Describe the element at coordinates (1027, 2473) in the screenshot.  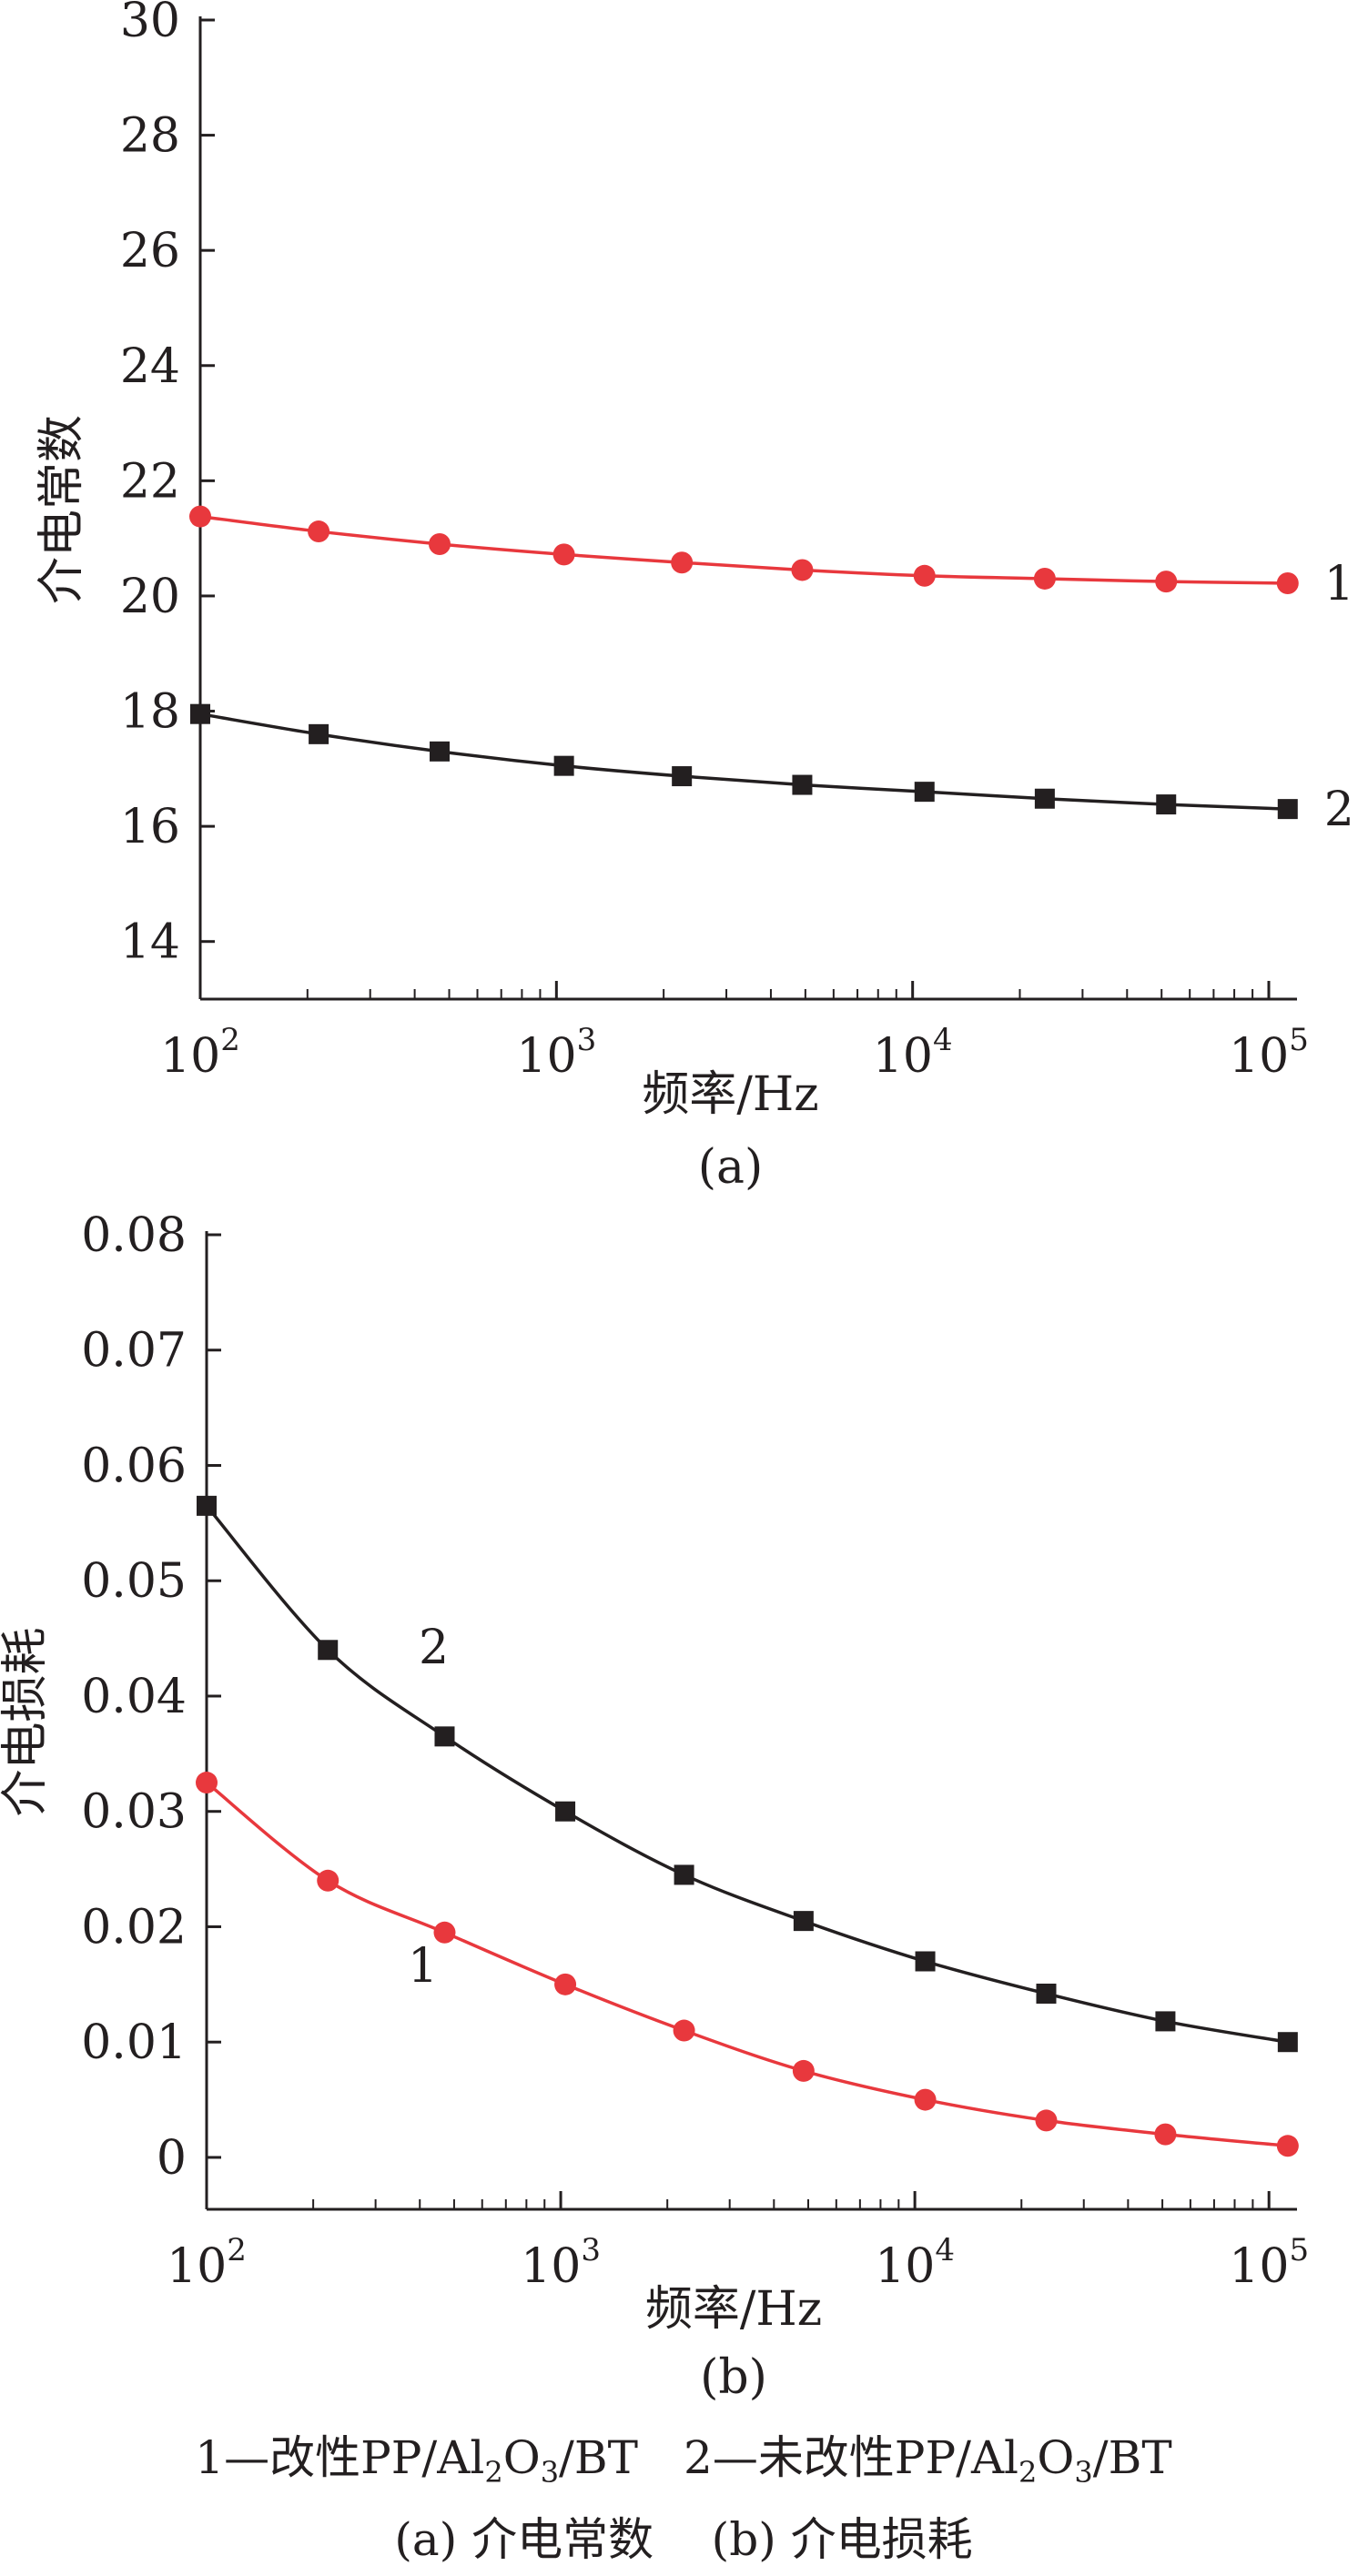
I see `legend-2-al-subscript: 2` at that location.